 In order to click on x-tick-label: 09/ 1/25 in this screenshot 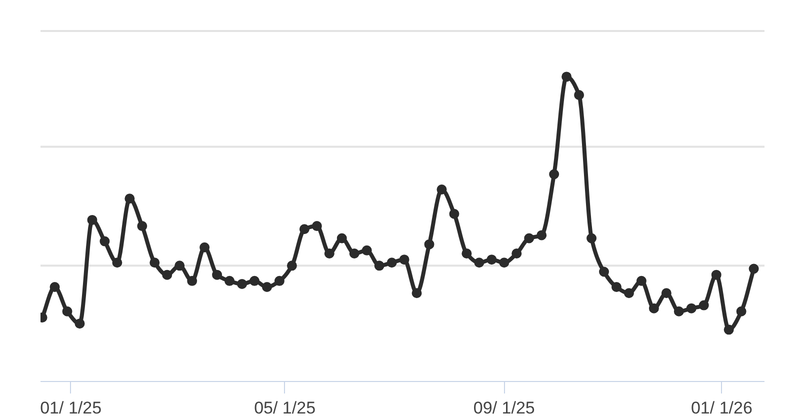, I will do `click(504, 408)`.